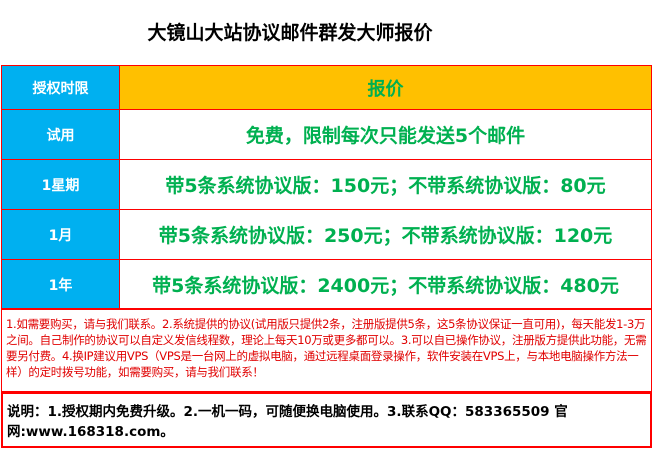 Image resolution: width=653 pixels, height=449 pixels. I want to click on row-period: 1月, so click(60, 234).